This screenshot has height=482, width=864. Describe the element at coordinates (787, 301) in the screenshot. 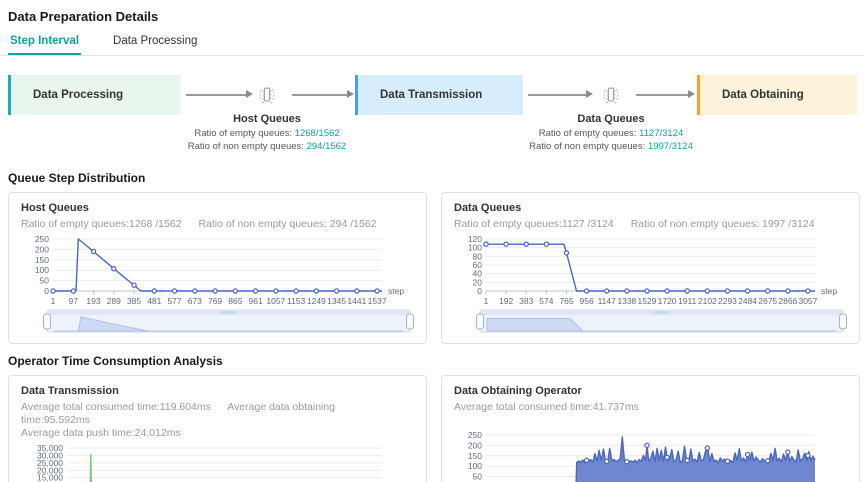

I see `svg-text: 2866` at that location.